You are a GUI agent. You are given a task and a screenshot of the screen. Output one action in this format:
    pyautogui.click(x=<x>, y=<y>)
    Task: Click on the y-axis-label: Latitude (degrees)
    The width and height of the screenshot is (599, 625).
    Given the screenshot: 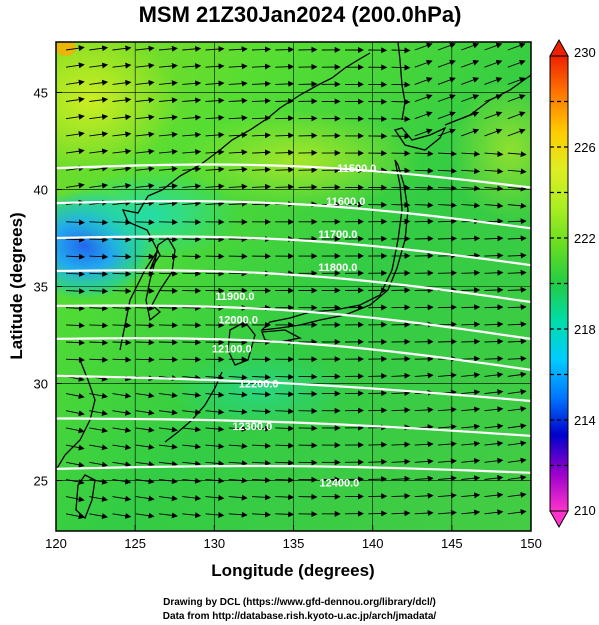 What is the action you would take?
    pyautogui.click(x=16, y=285)
    